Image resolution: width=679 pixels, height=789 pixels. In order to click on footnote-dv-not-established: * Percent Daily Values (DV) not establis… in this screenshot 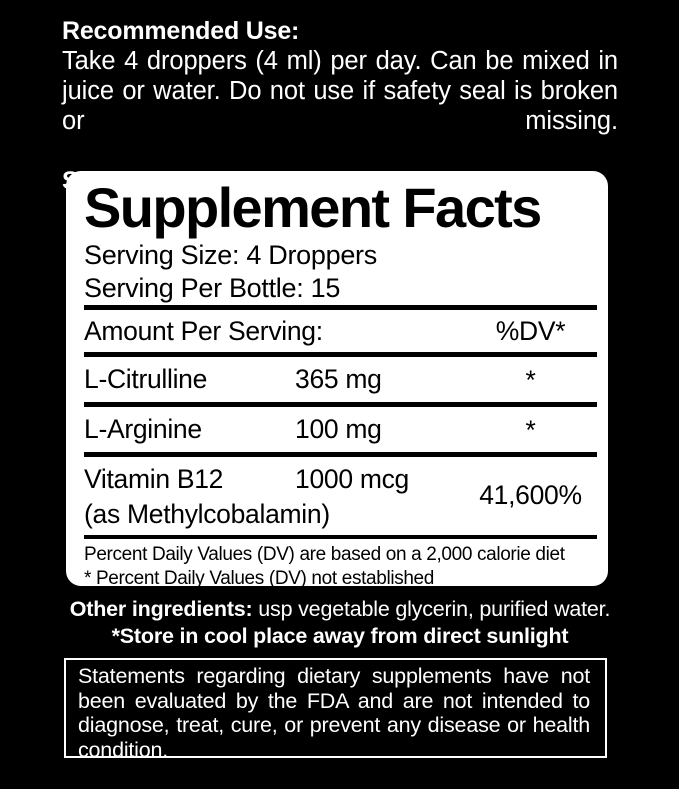, I will do `click(259, 578)`.